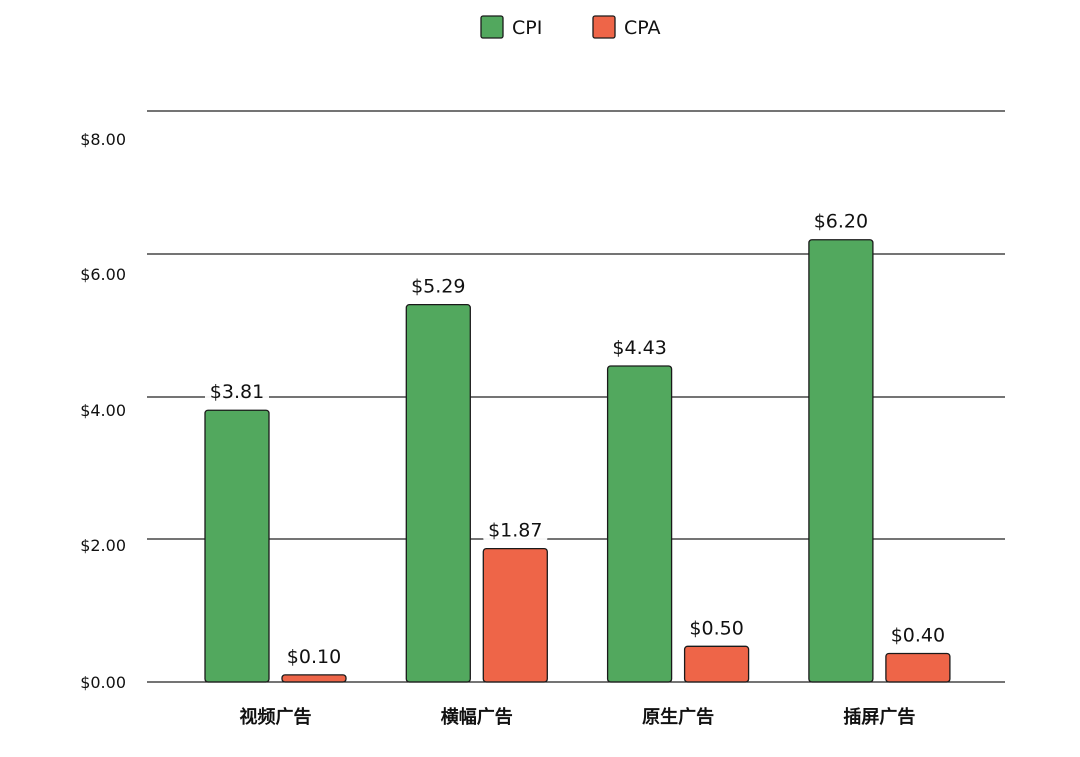  I want to click on data-label: $3.81, so click(237, 392).